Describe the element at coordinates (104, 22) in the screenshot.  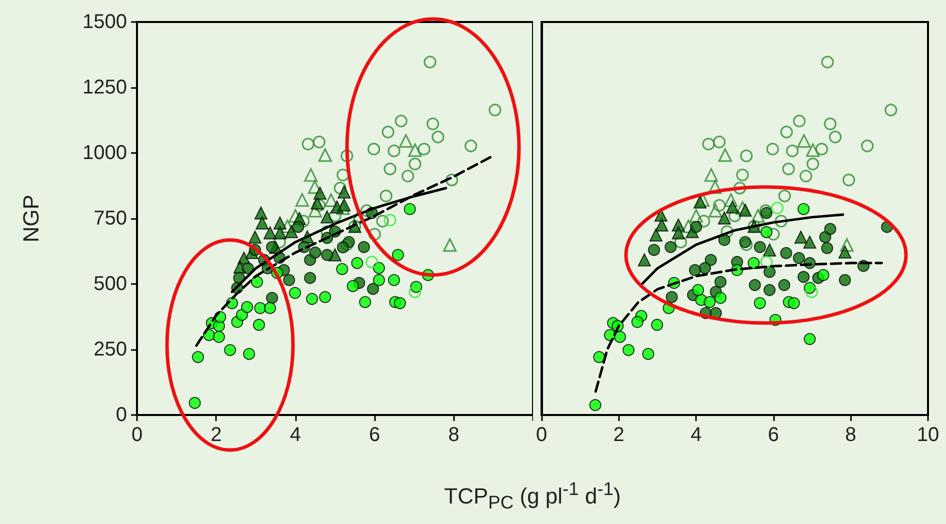
I see `y-tick-label: 1500` at that location.